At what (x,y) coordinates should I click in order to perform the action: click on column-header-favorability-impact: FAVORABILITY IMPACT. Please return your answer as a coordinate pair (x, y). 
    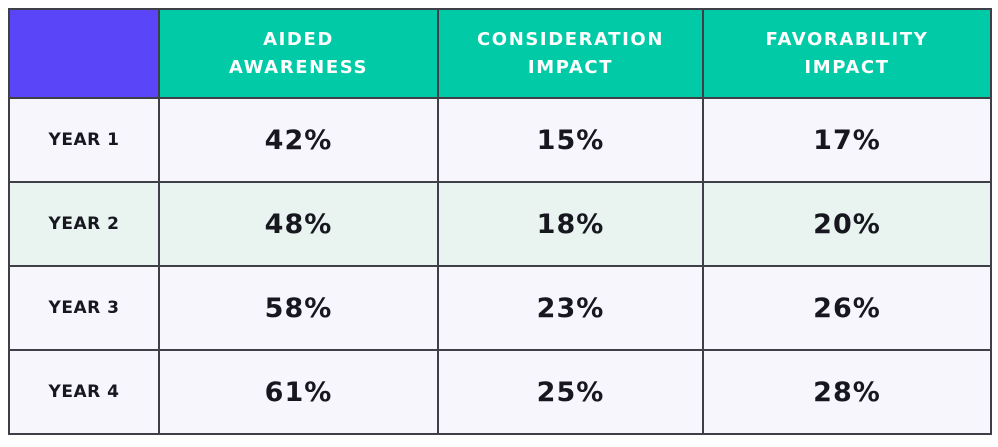
    Looking at the image, I should click on (847, 53).